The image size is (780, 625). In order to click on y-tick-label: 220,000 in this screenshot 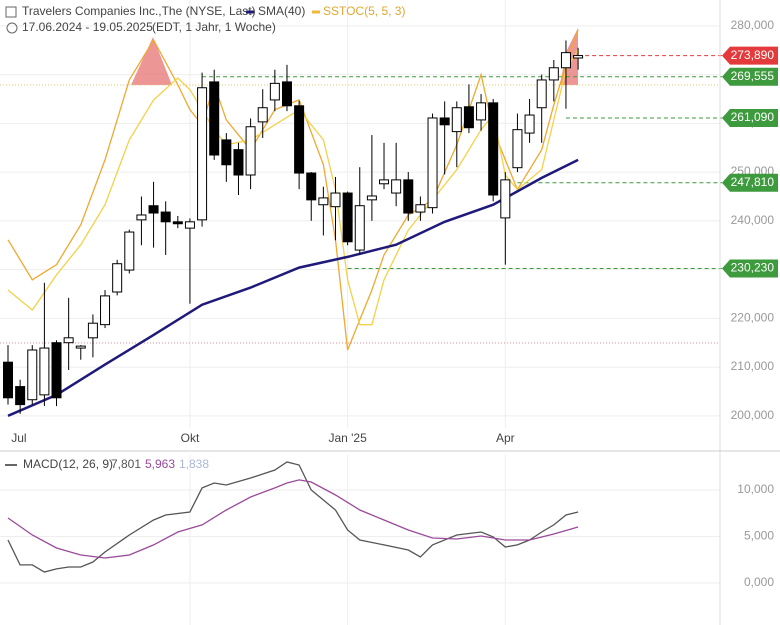, I will do `click(753, 317)`.